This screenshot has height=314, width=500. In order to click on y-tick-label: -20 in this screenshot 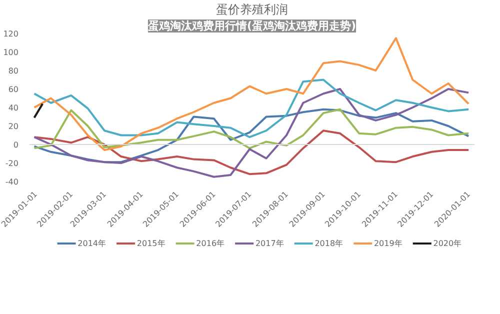, I will do `click(12, 163)`.